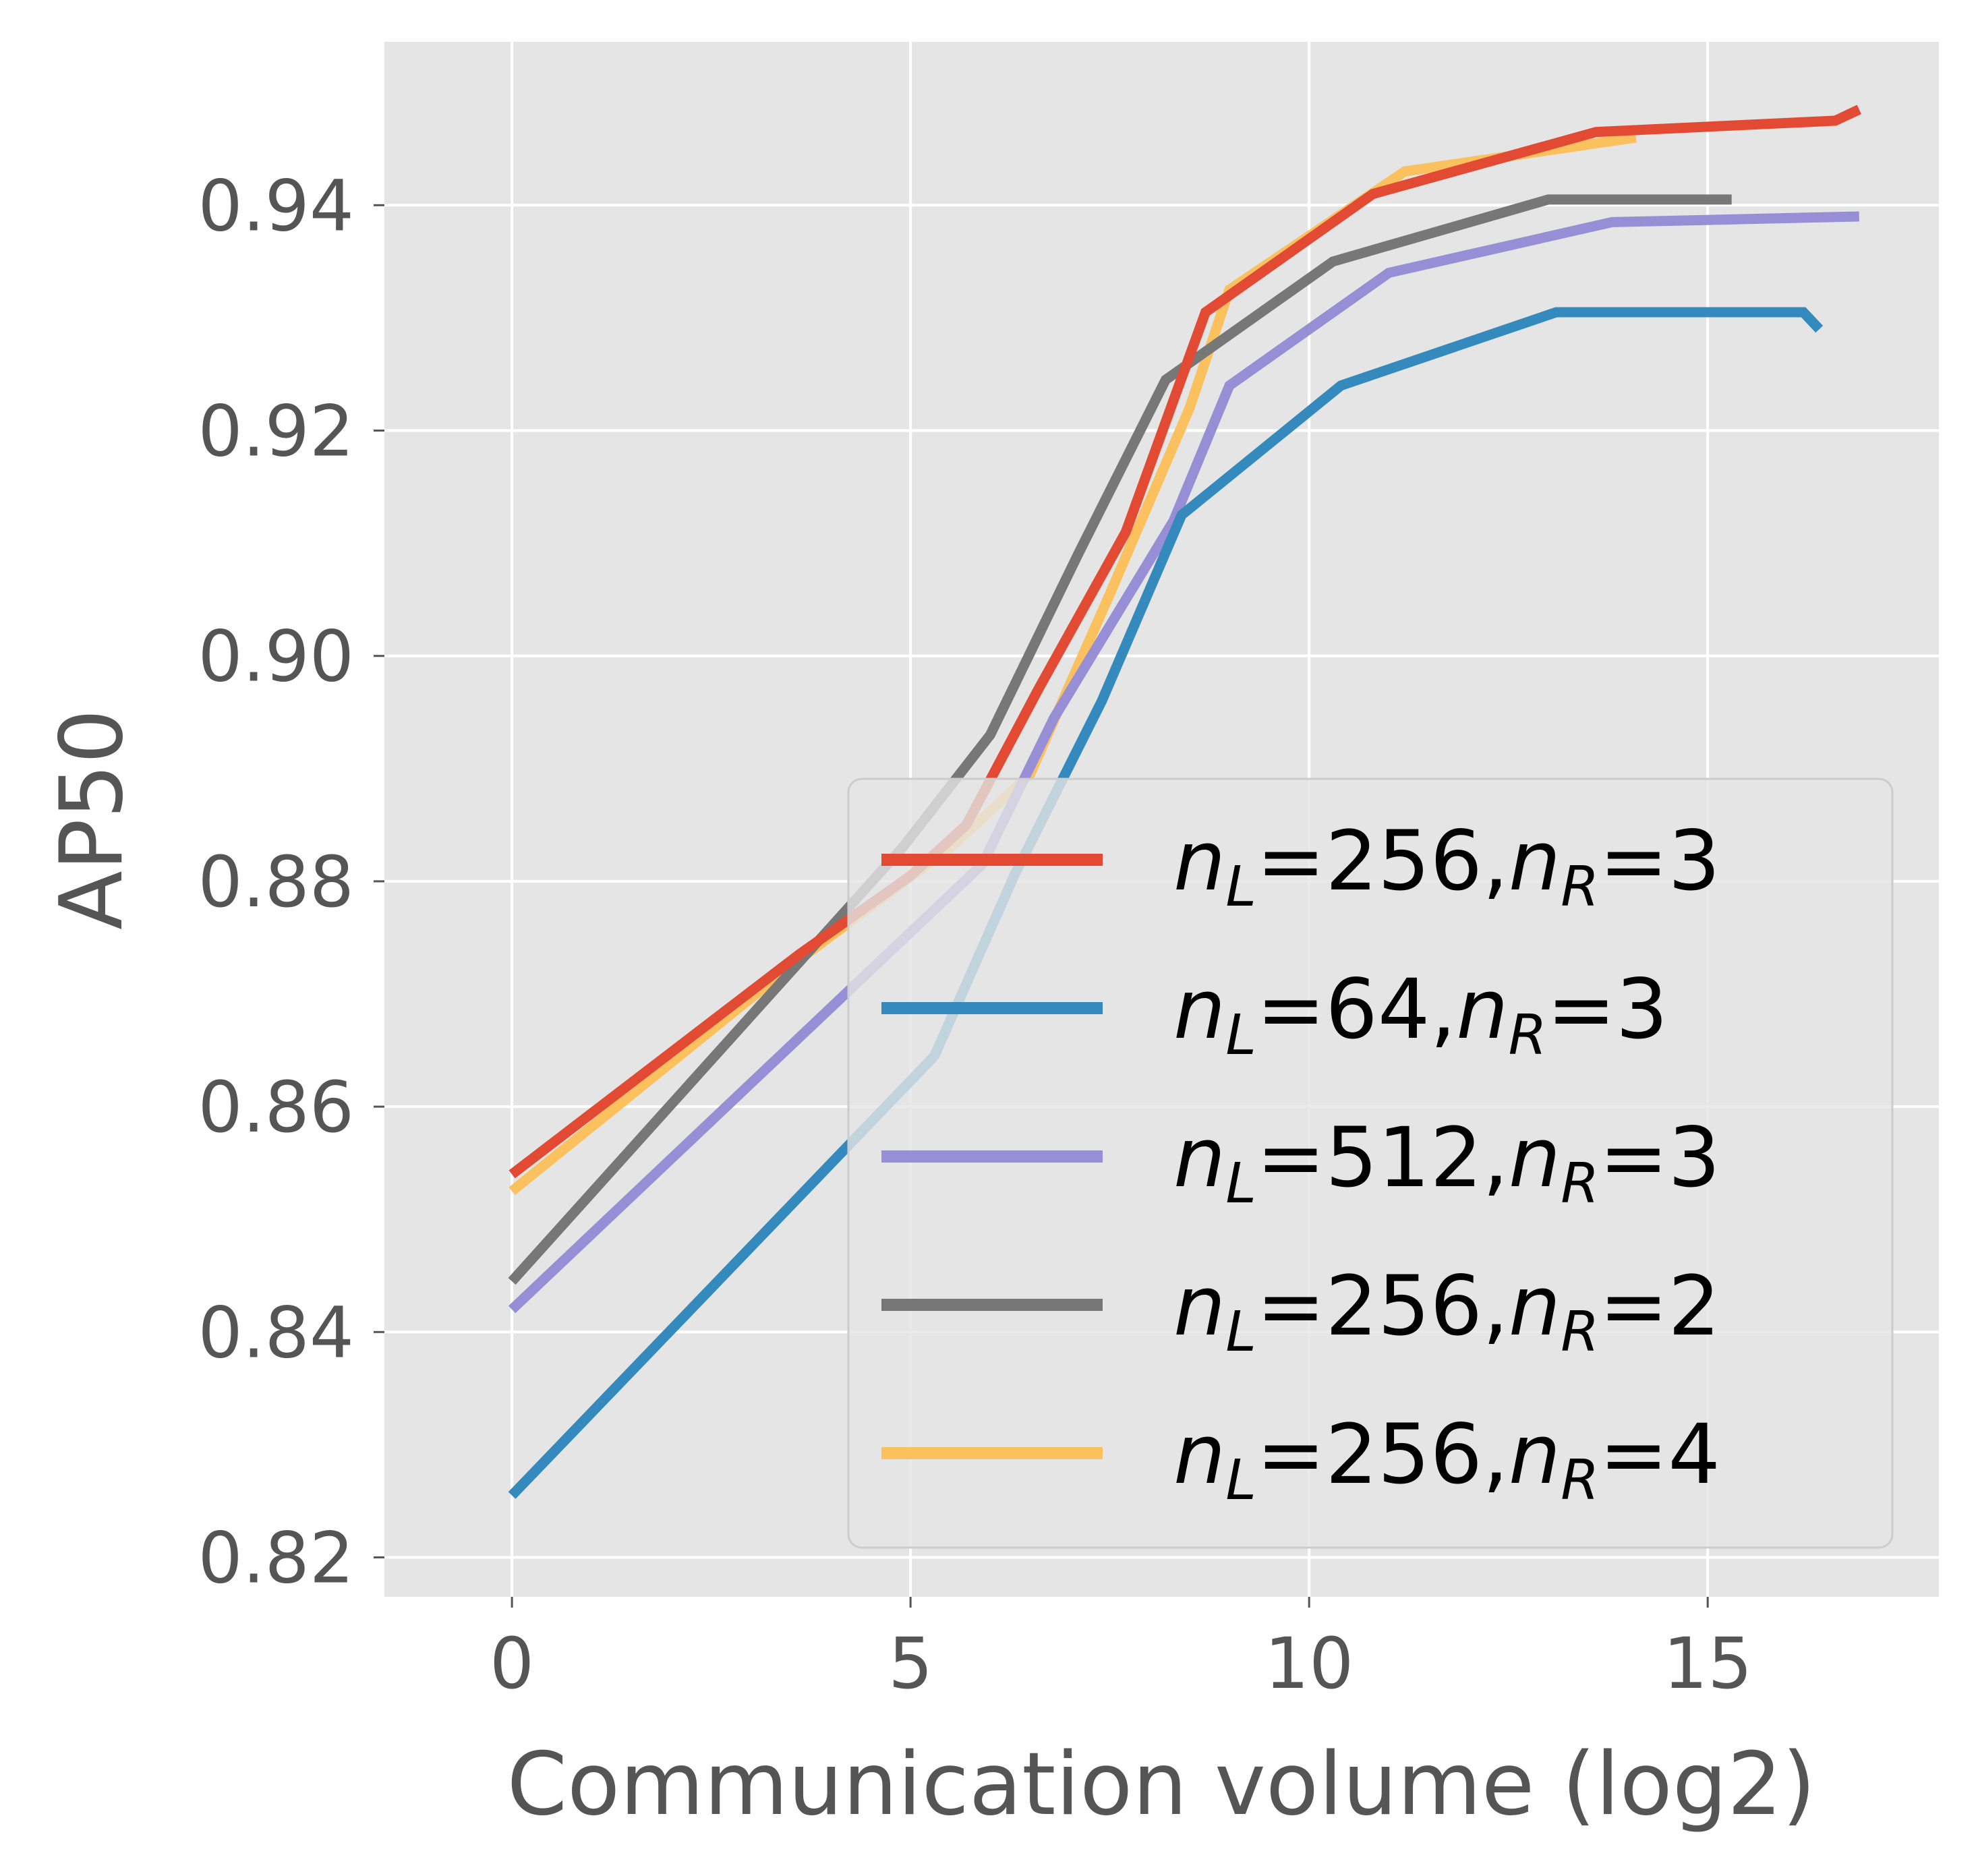 The width and height of the screenshot is (1978, 1876). I want to click on legend-label-4: nL=256,nR=4, so click(1446, 1460).